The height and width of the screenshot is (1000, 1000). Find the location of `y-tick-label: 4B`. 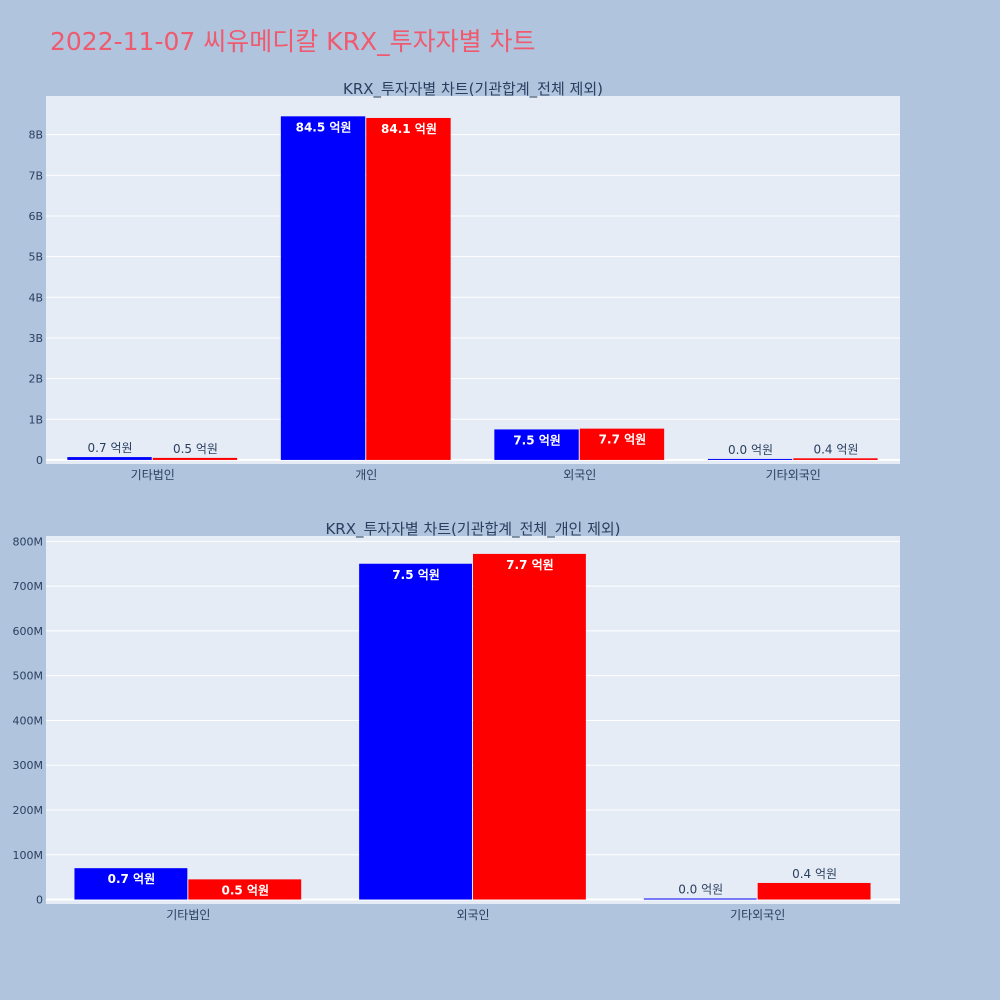

y-tick-label: 4B is located at coordinates (35, 297).